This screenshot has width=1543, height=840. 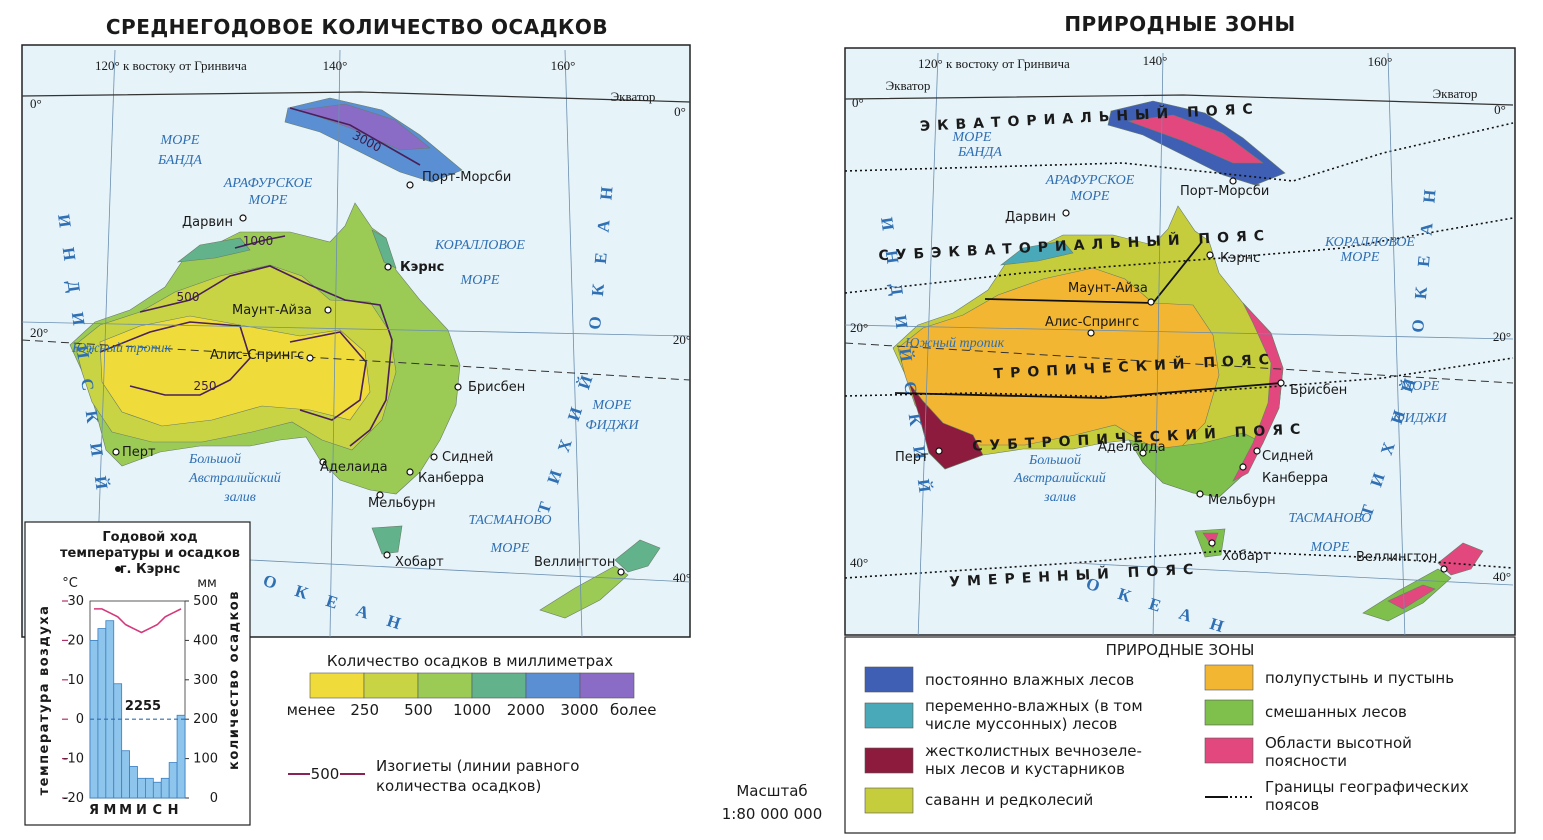 What do you see at coordinates (1025, 769) in the screenshot?
I see `legend-label: ных лесов и кустарников` at bounding box center [1025, 769].